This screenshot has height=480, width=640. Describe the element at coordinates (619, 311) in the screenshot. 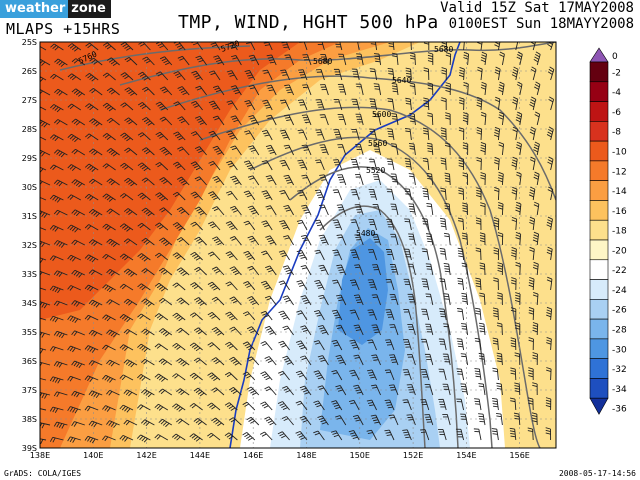

I see `colorbar-label: -26` at that location.